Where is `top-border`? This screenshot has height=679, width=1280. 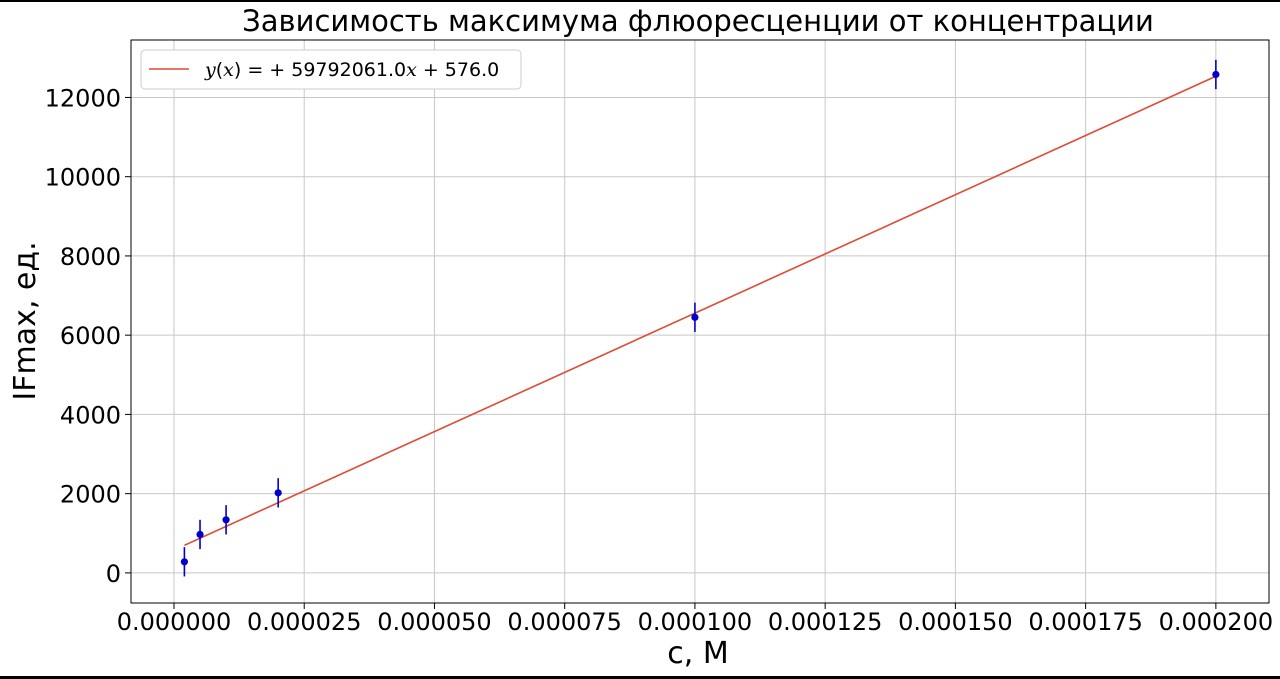 top-border is located at coordinates (640, 1).